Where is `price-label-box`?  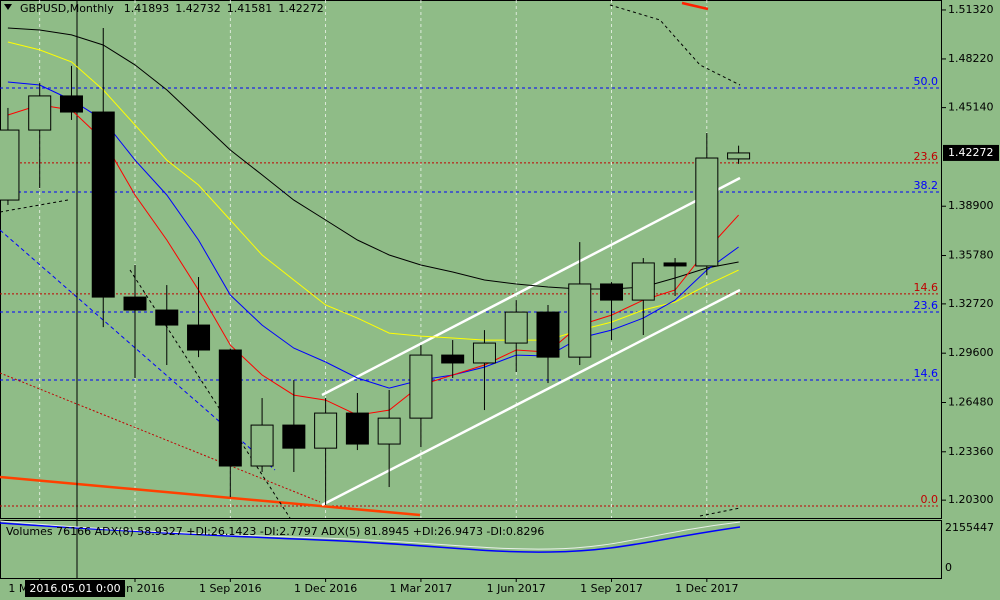
price-label-box is located at coordinates (971, 152).